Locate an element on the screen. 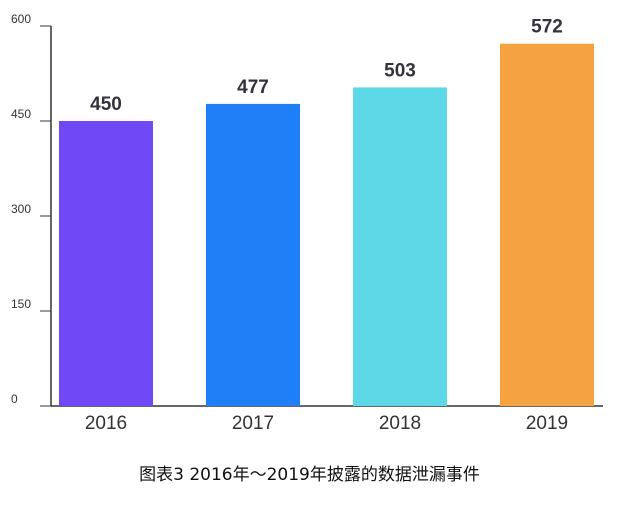  x-tick-label-2016: 2016 is located at coordinates (106, 423).